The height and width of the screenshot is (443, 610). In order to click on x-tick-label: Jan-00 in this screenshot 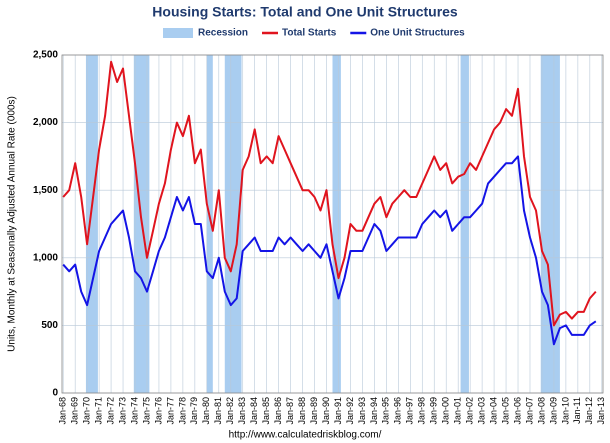, I will do `click(446, 411)`.